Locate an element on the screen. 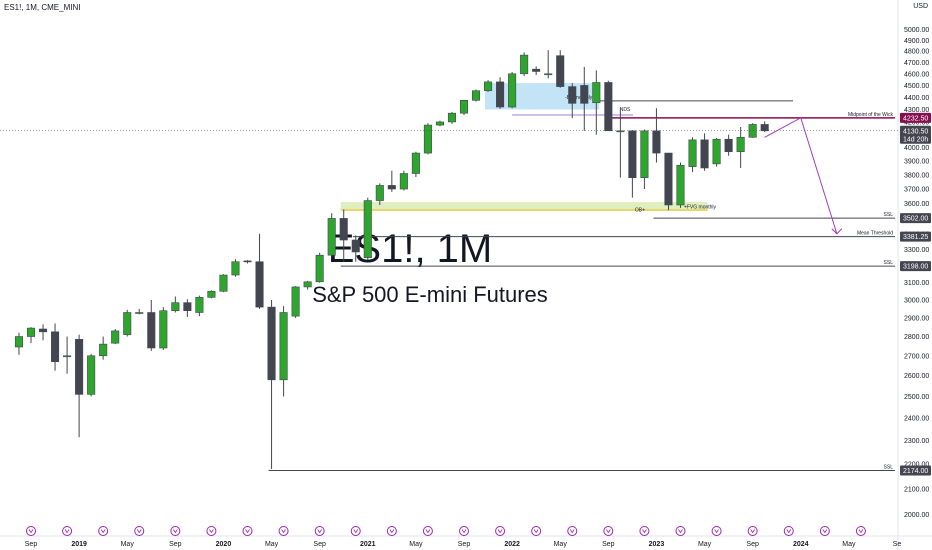 The width and height of the screenshot is (932, 550). level-price-tag-text: 4232.50 is located at coordinates (915, 118).